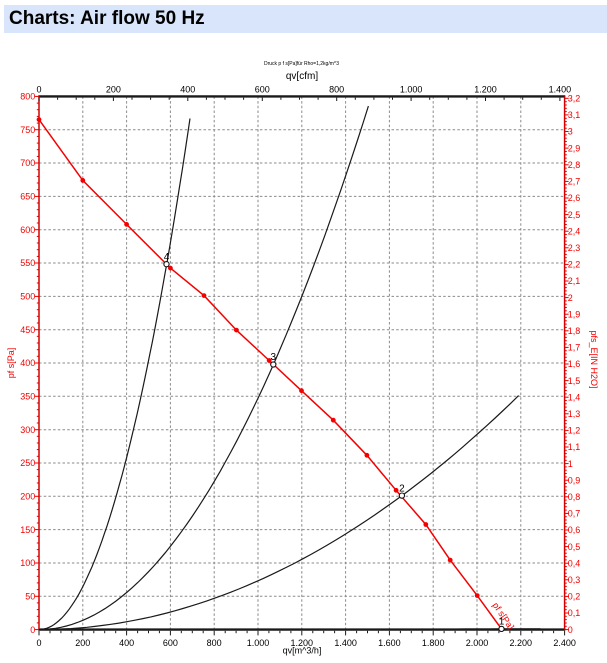 This screenshot has width=607, height=663. Describe the element at coordinates (574, 215) in the screenshot. I see `svg-text: 2,5` at that location.